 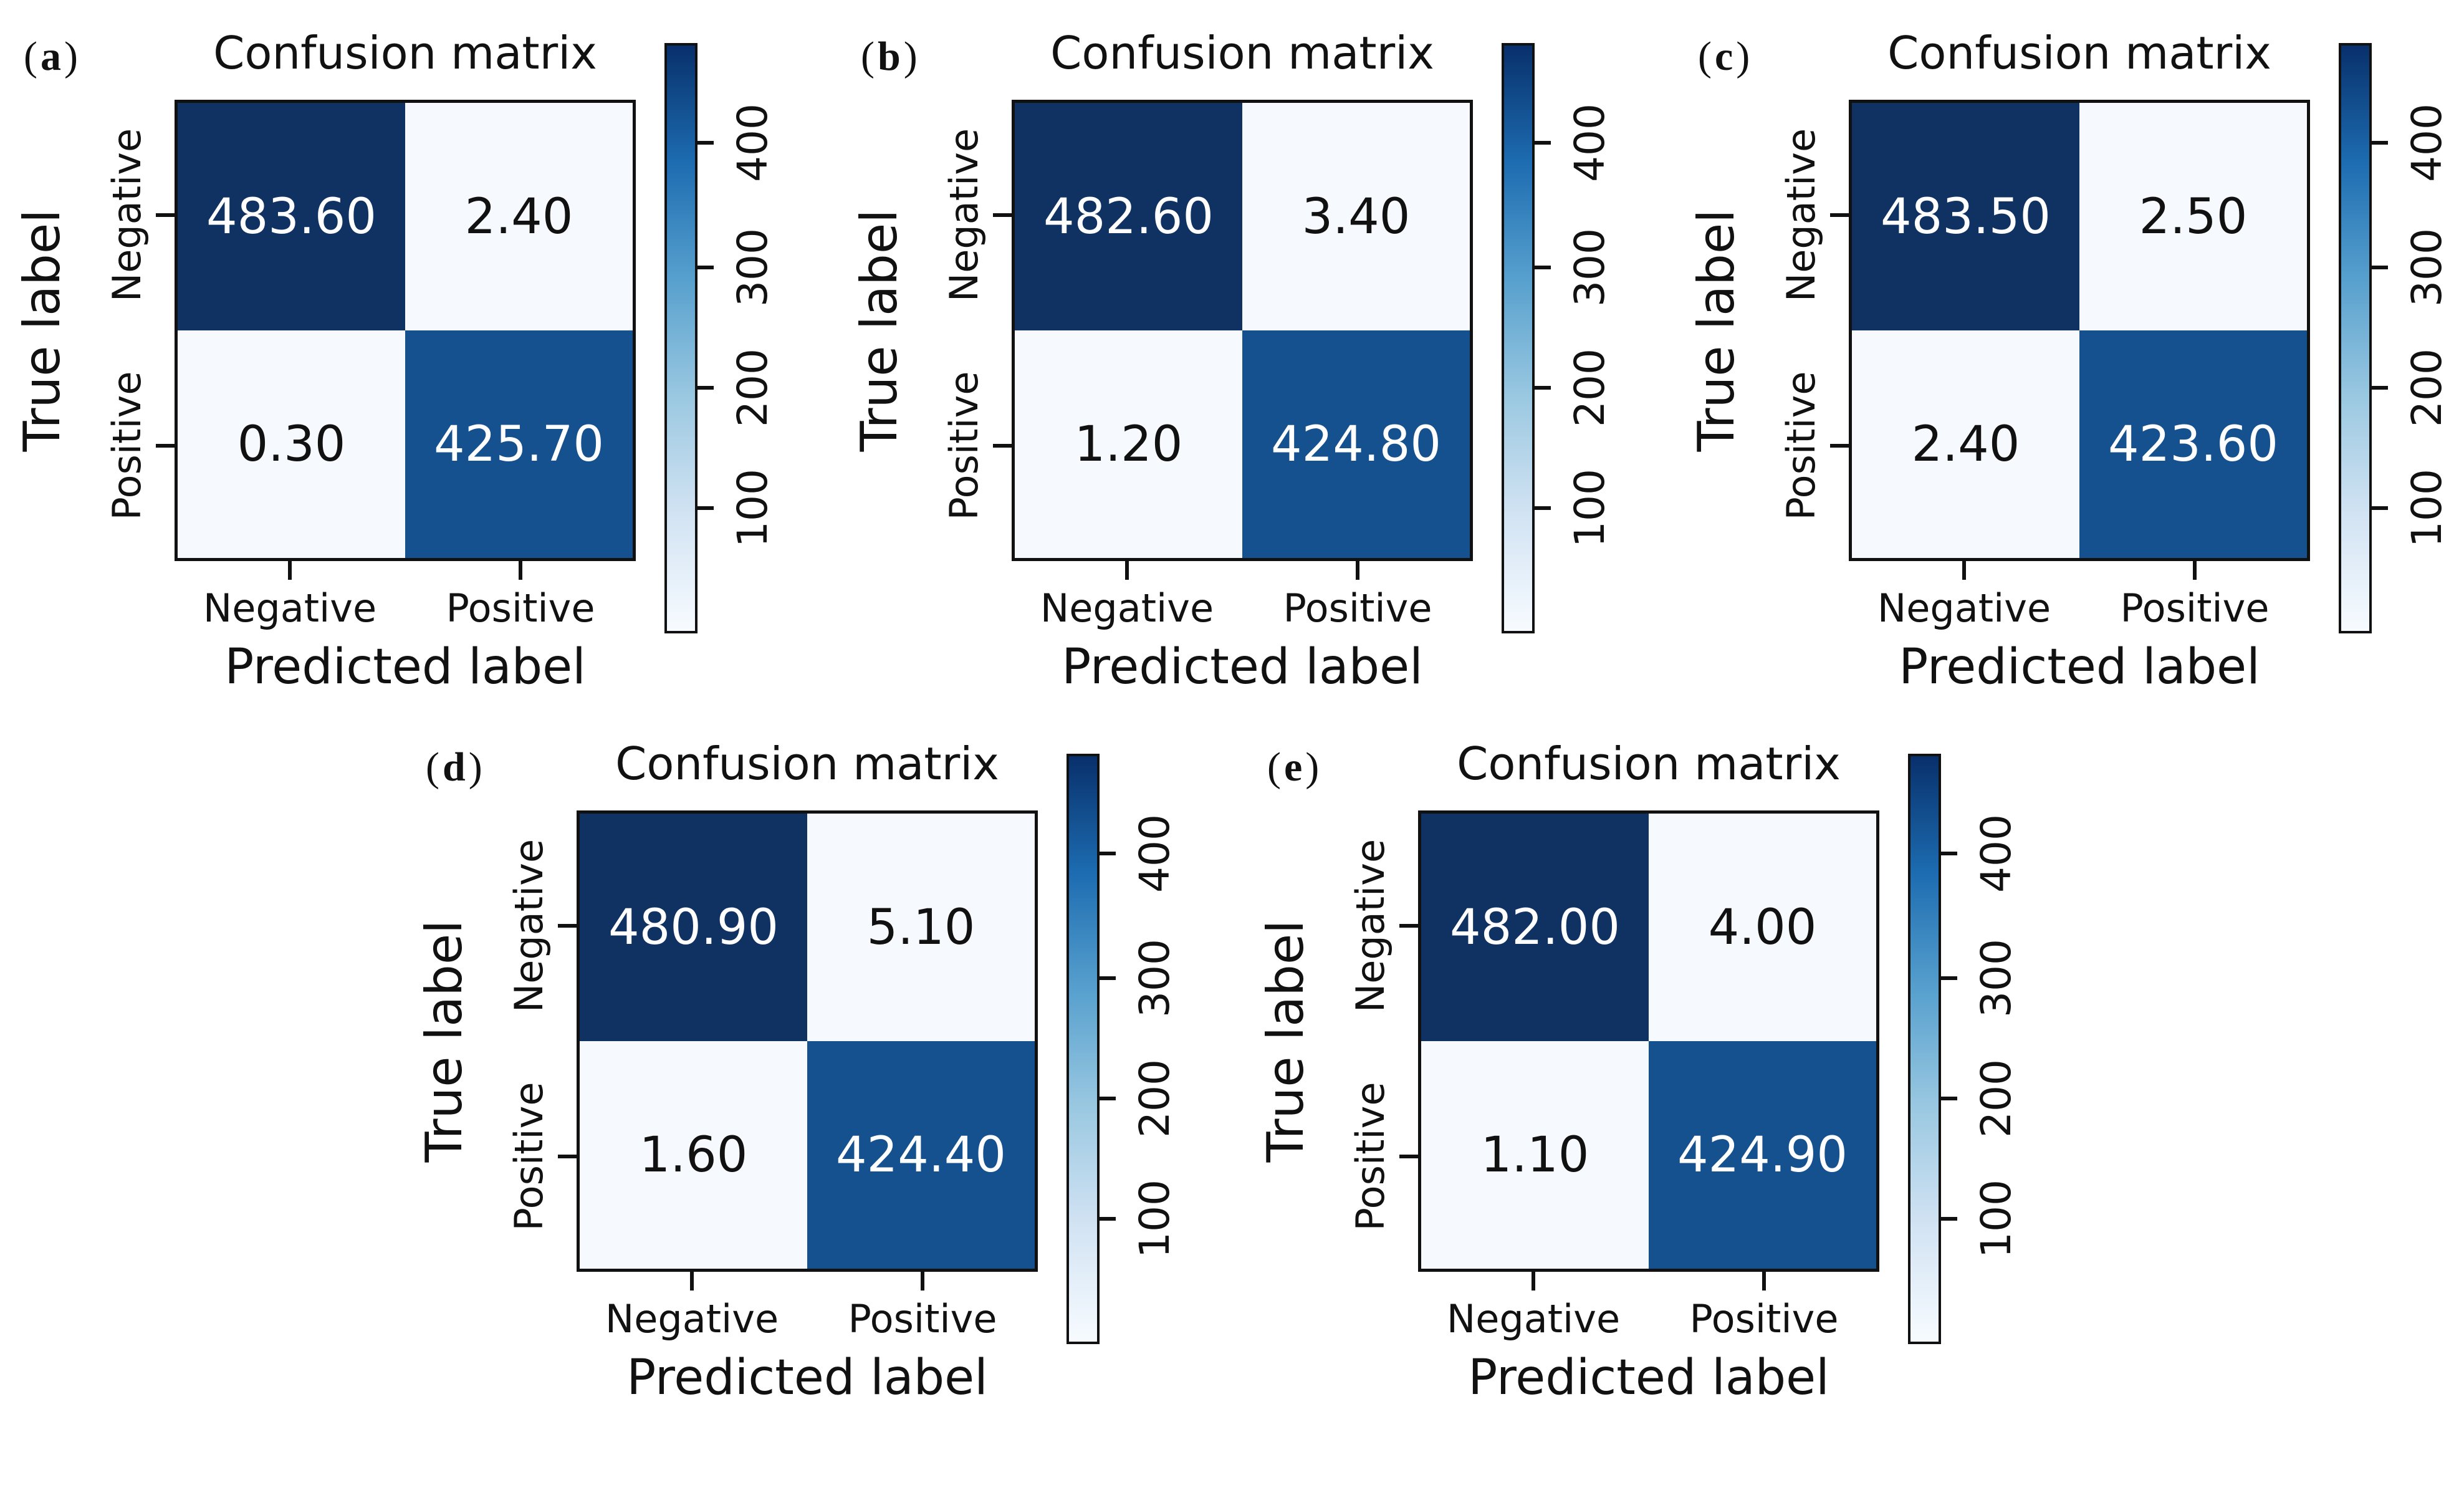 I want to click on panel-letter: (c), so click(x=1724, y=56).